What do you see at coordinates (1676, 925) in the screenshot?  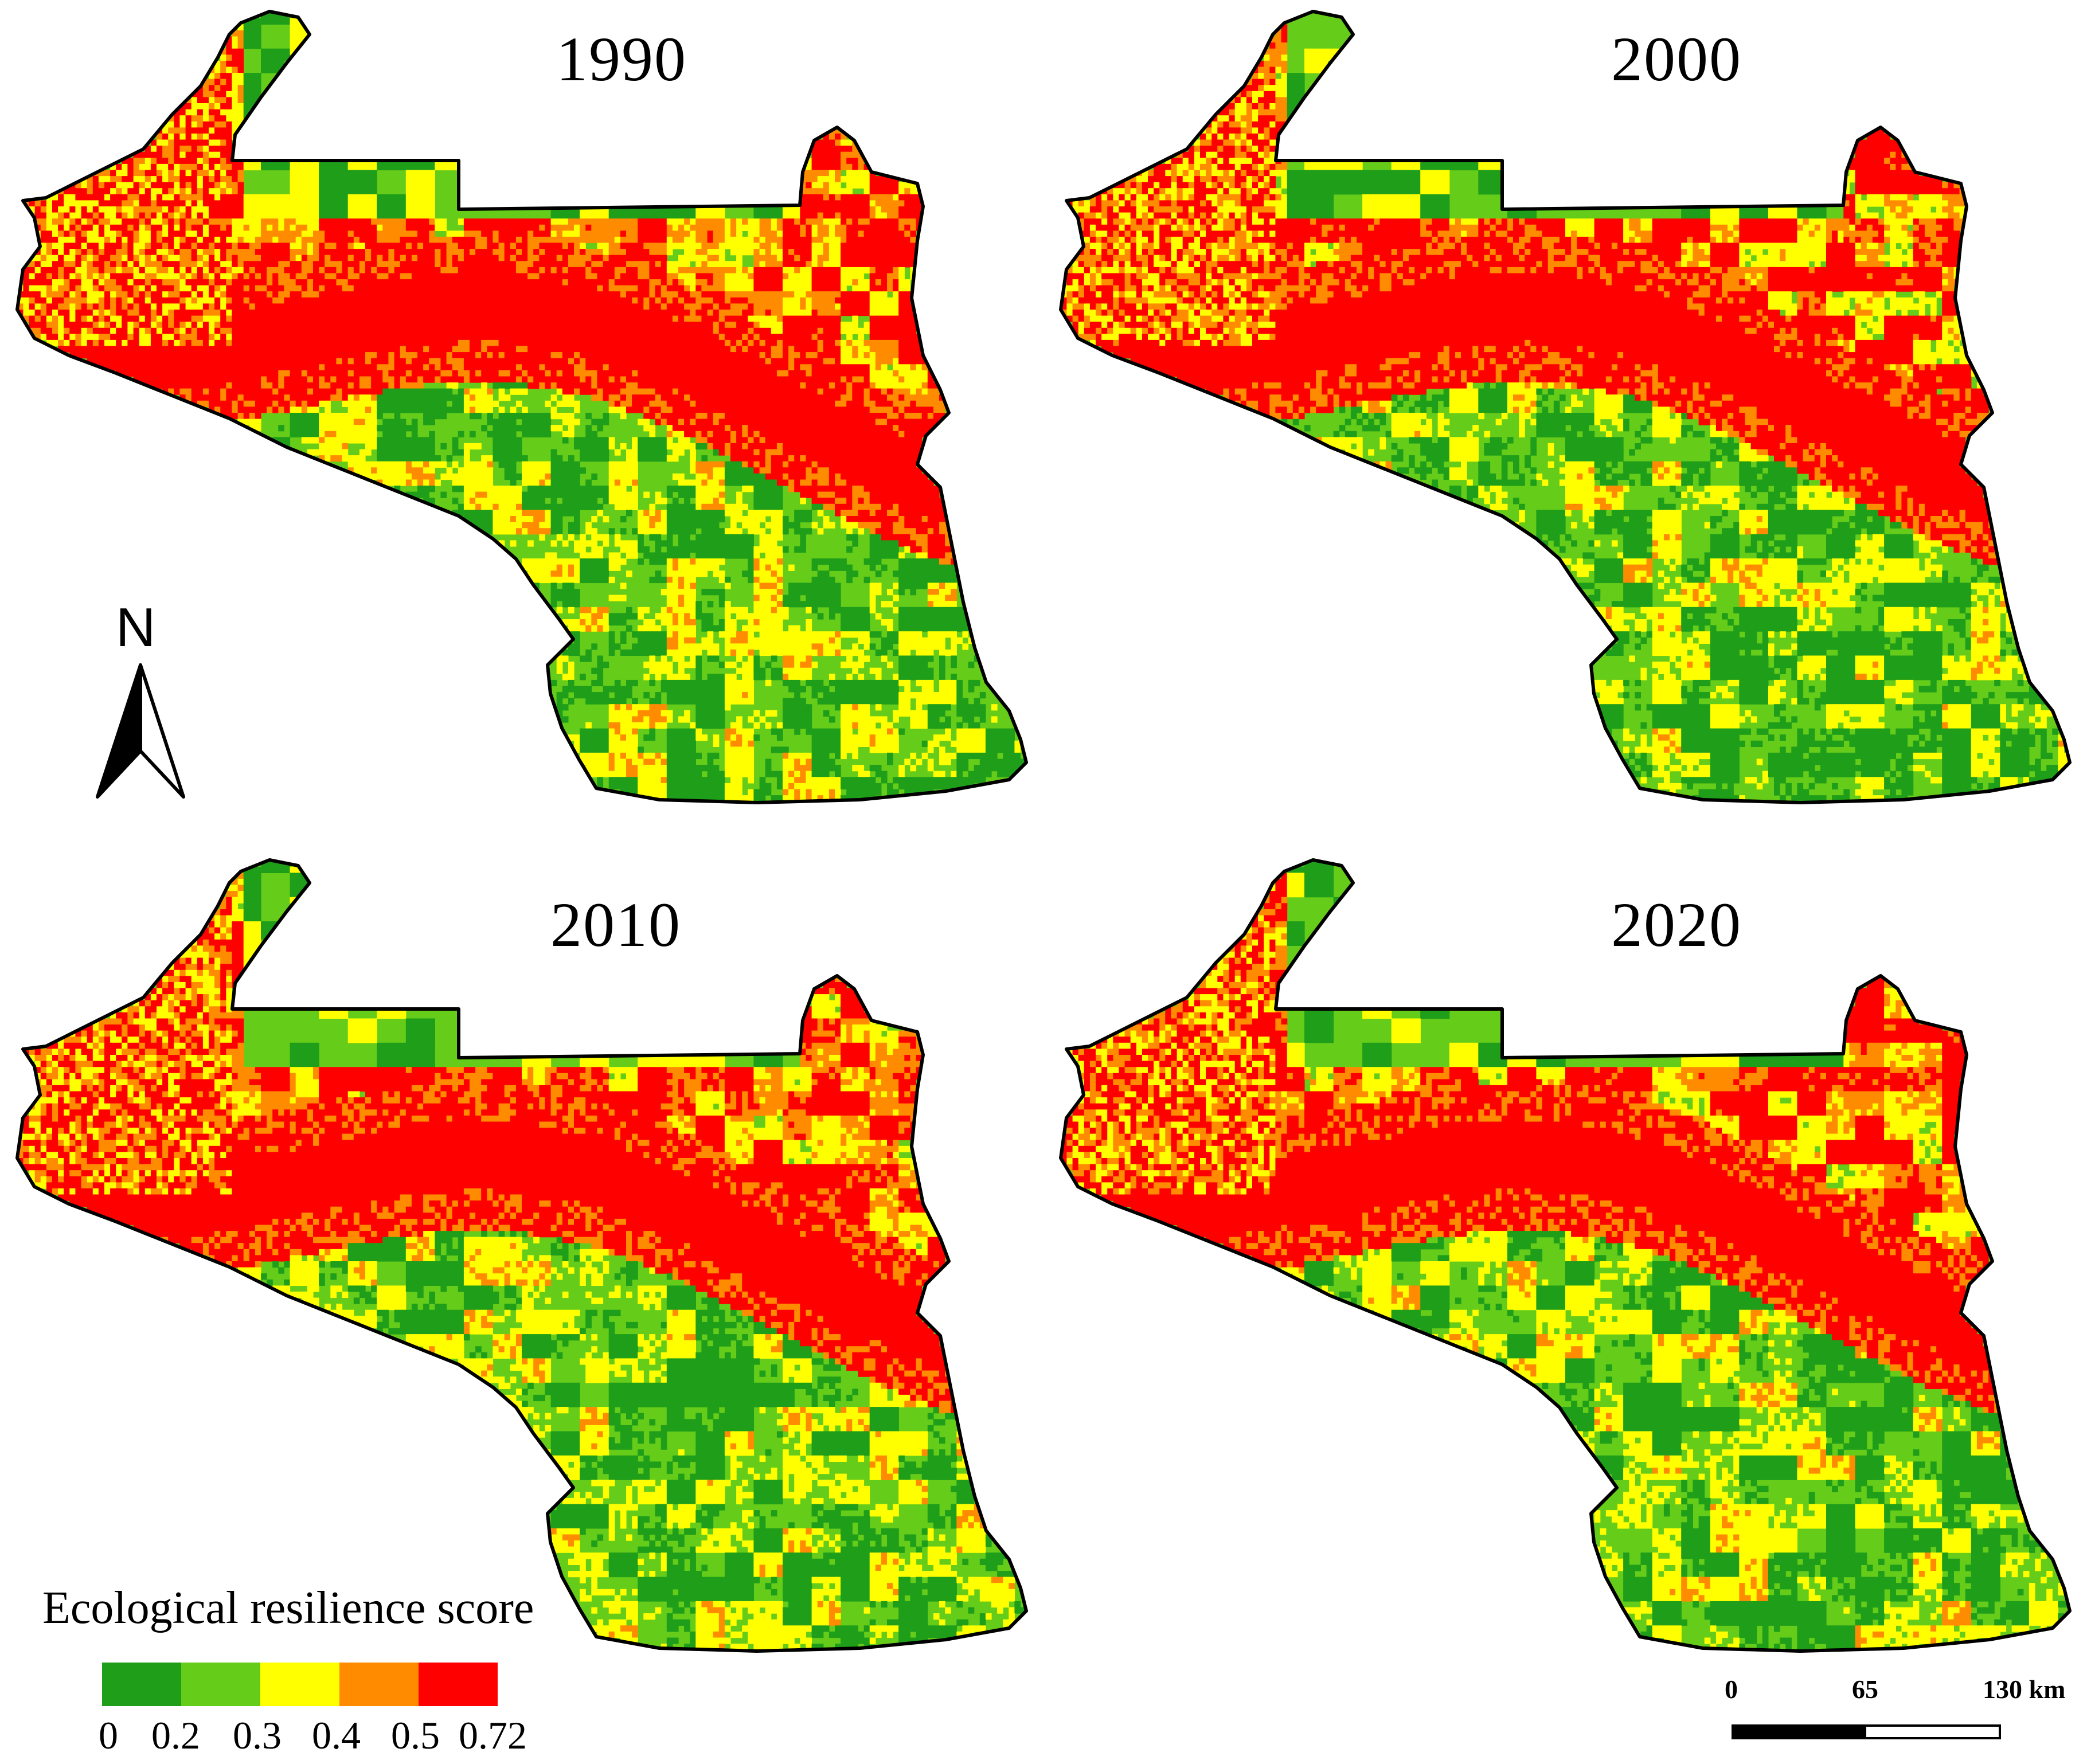 I see `year-label: 2020` at bounding box center [1676, 925].